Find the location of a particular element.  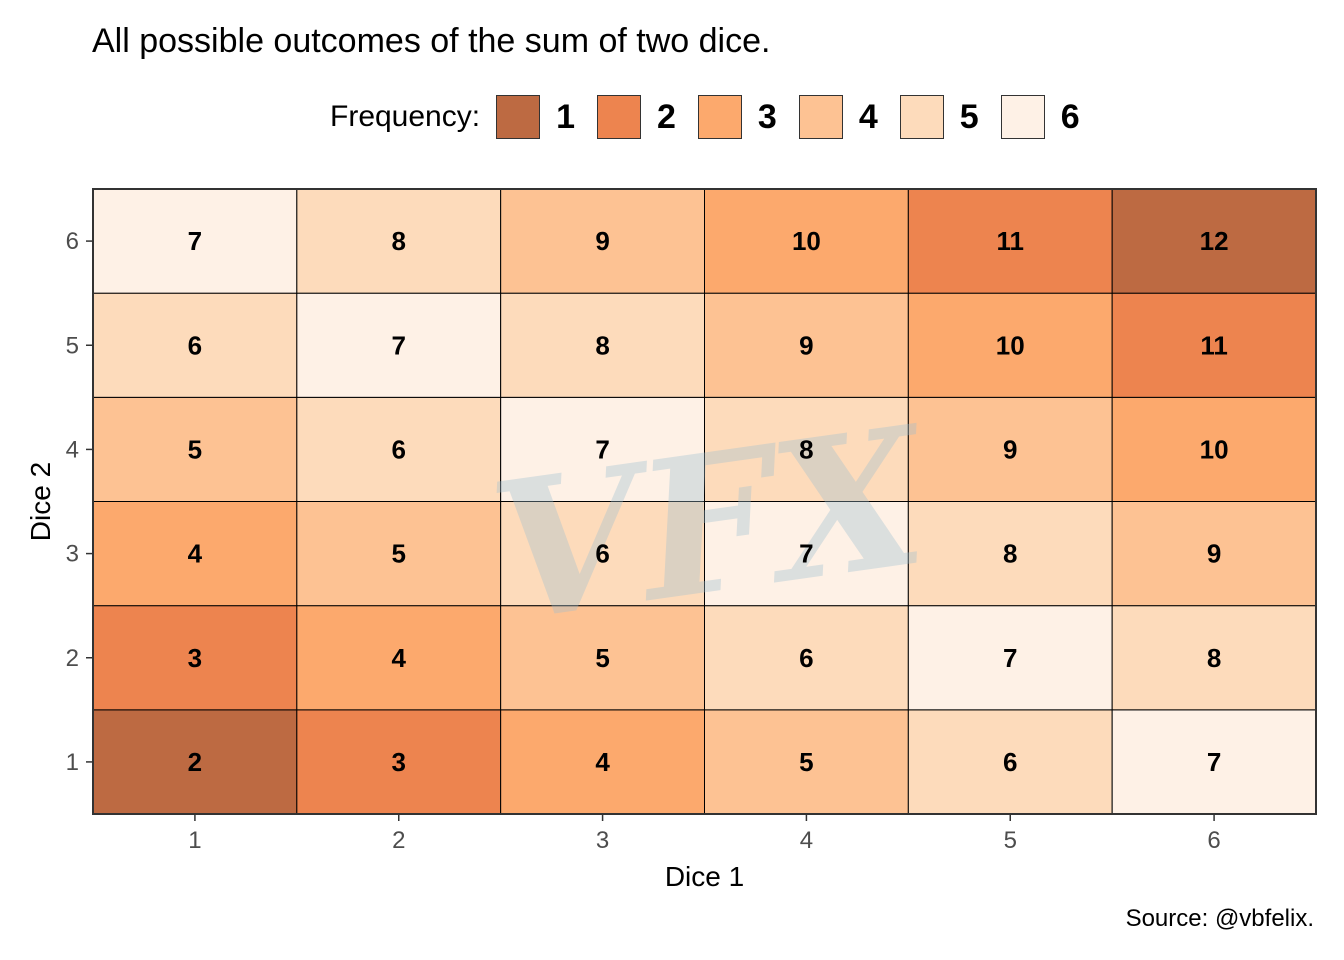

legend-item-2: 2 is located at coordinates (641, 117).